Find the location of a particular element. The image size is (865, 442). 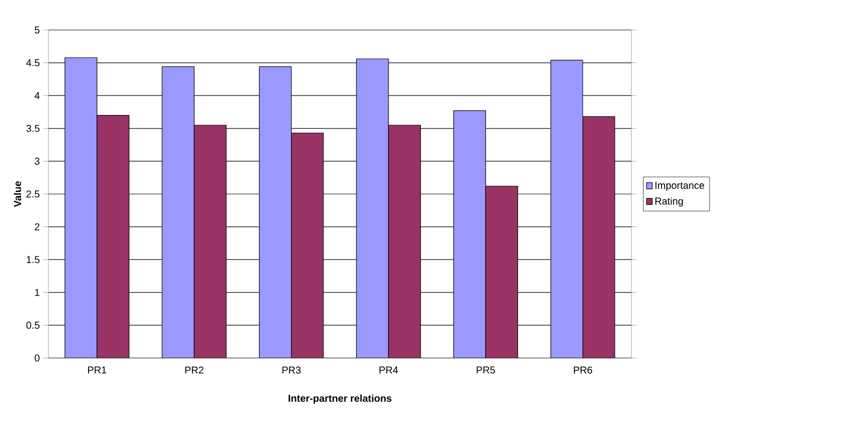

legend-label: Rating is located at coordinates (669, 202).